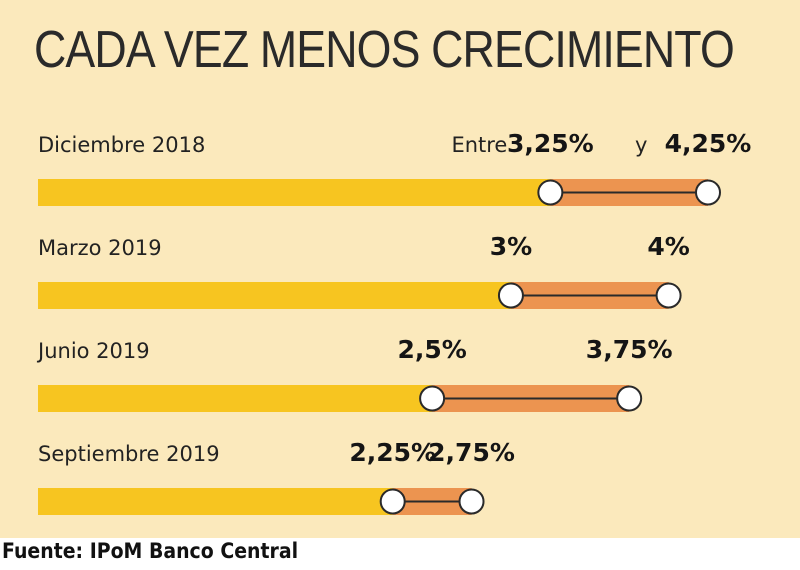 This screenshot has height=570, width=800. What do you see at coordinates (629, 349) in the screenshot?
I see `high-value-label: 3,75%` at bounding box center [629, 349].